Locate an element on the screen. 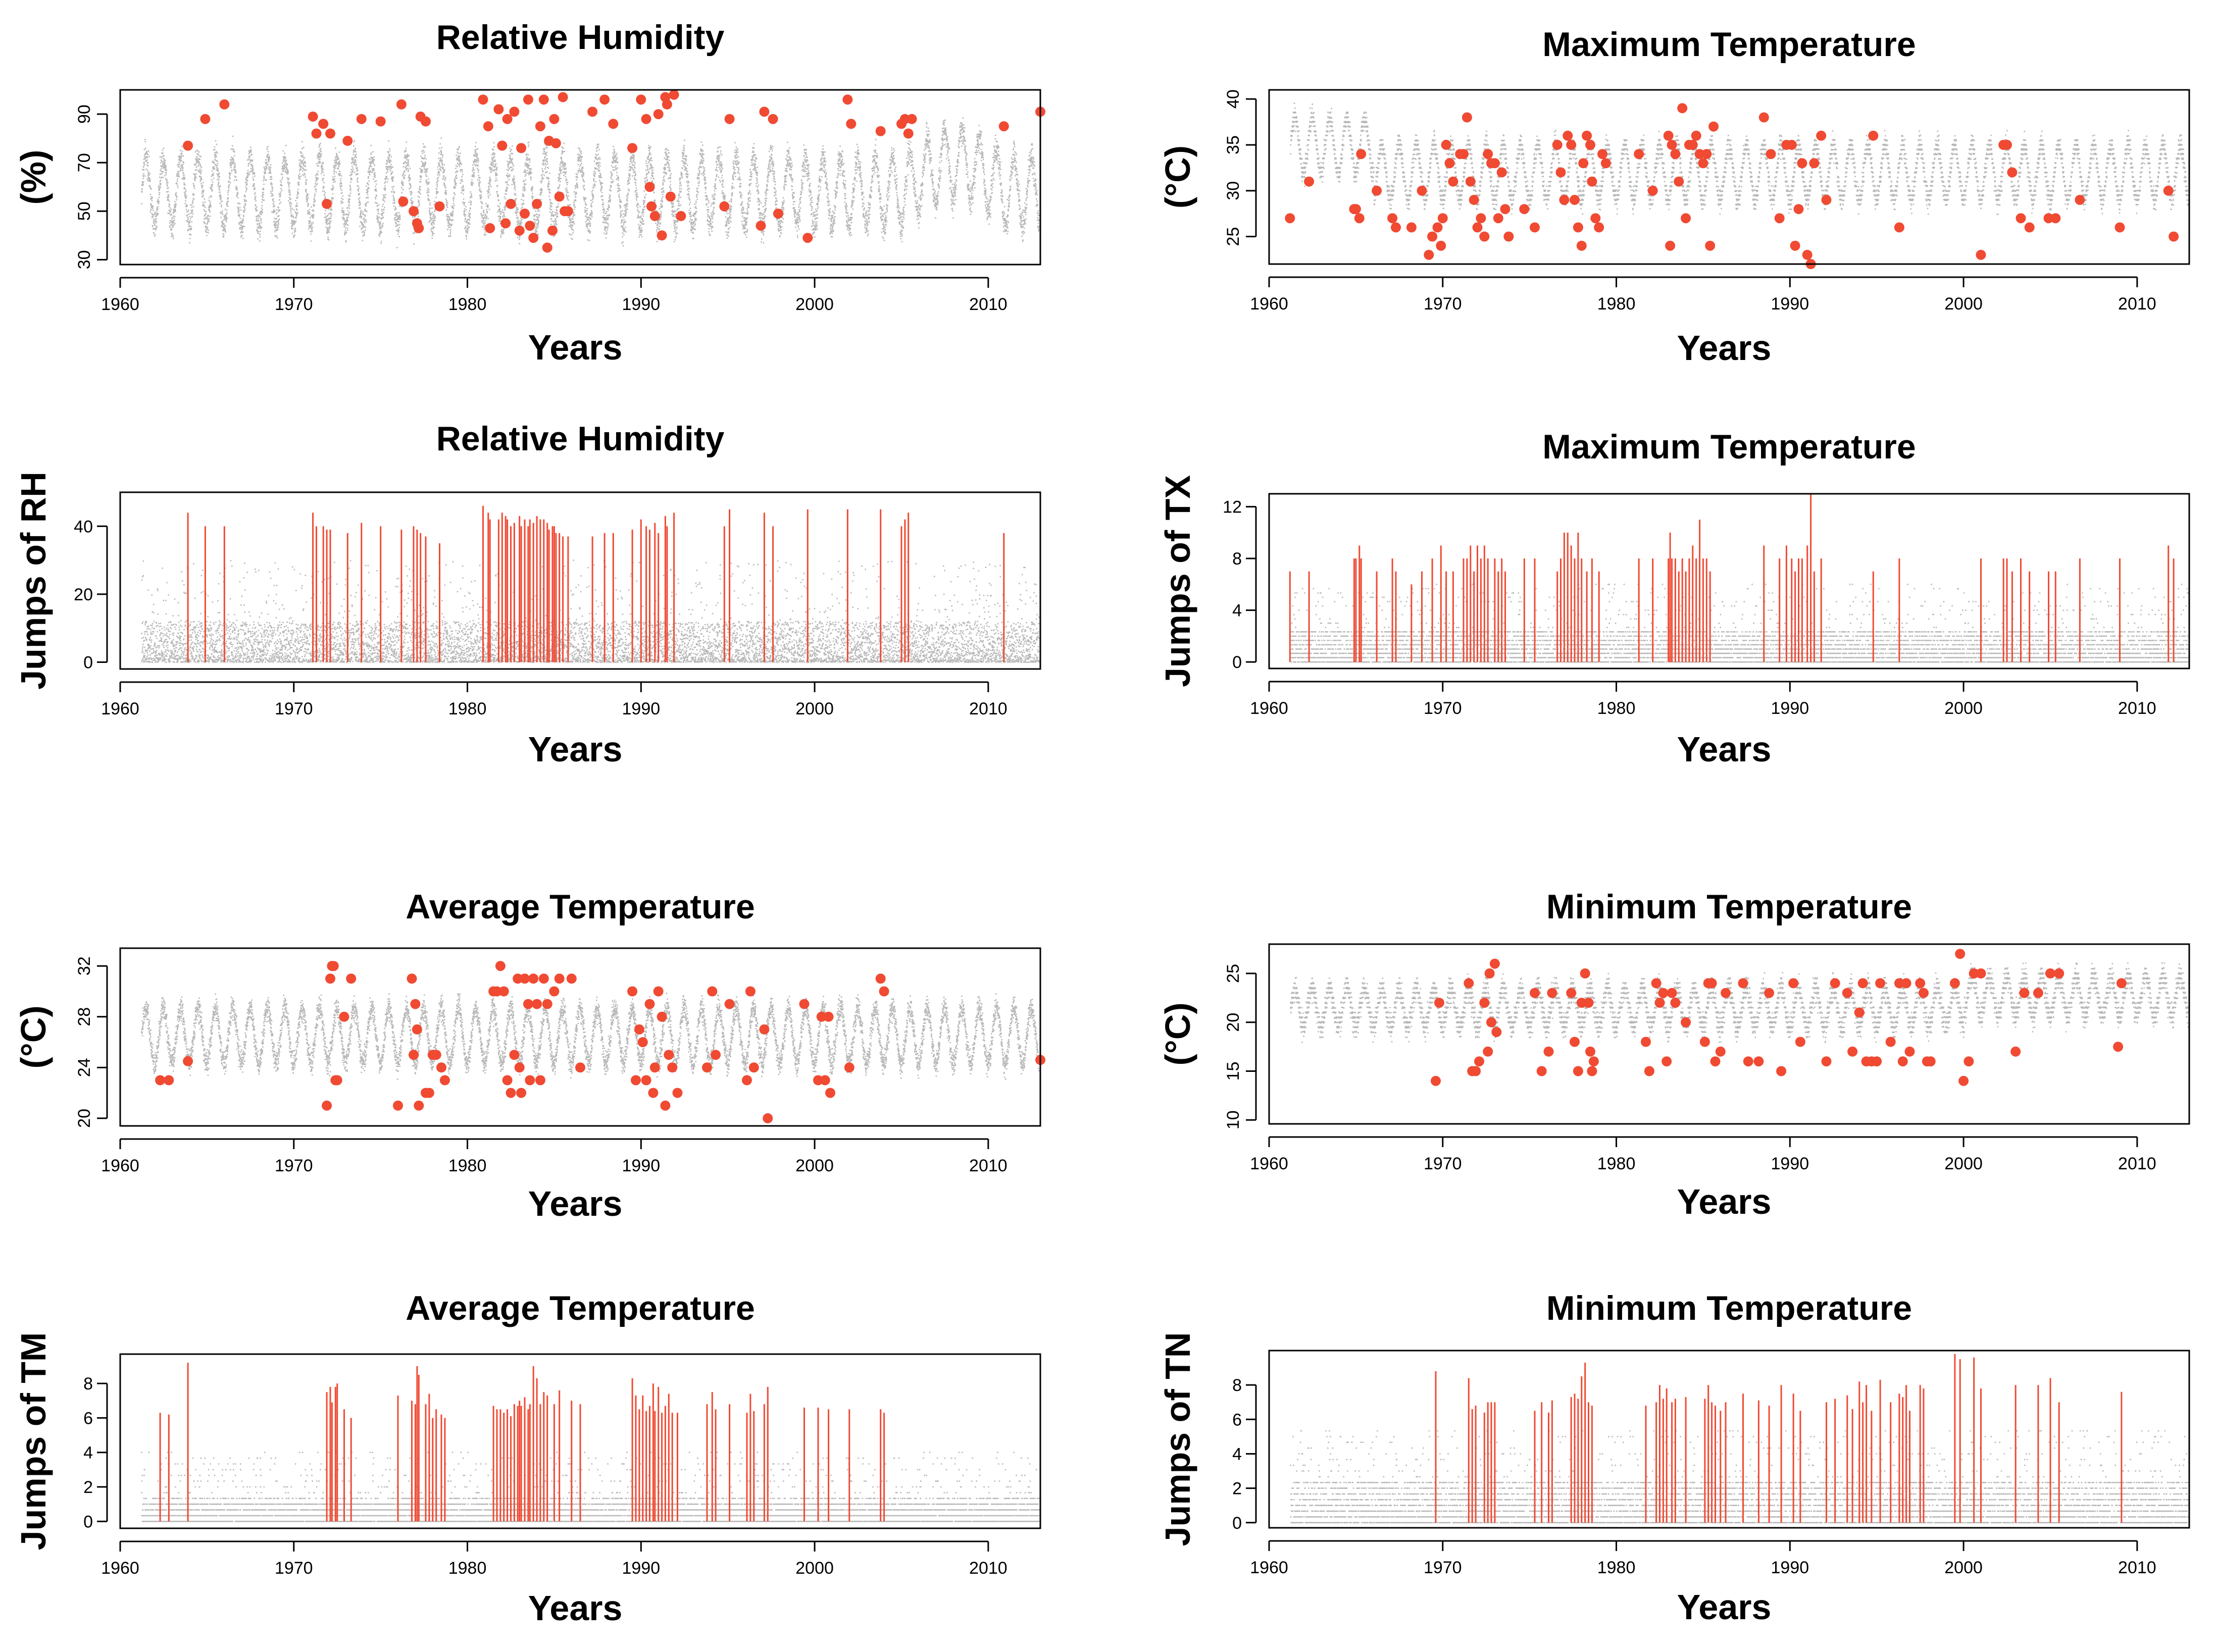  tn-series-y-tick-label: 25 is located at coordinates (1233, 973).